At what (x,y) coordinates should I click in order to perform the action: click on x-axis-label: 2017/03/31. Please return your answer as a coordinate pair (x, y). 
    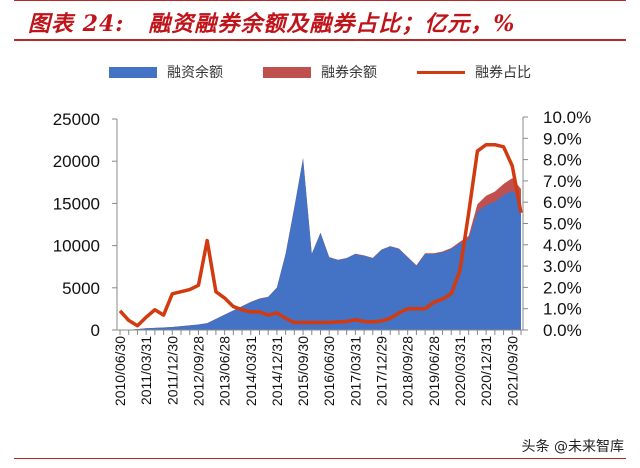
    Looking at the image, I should click on (355, 371).